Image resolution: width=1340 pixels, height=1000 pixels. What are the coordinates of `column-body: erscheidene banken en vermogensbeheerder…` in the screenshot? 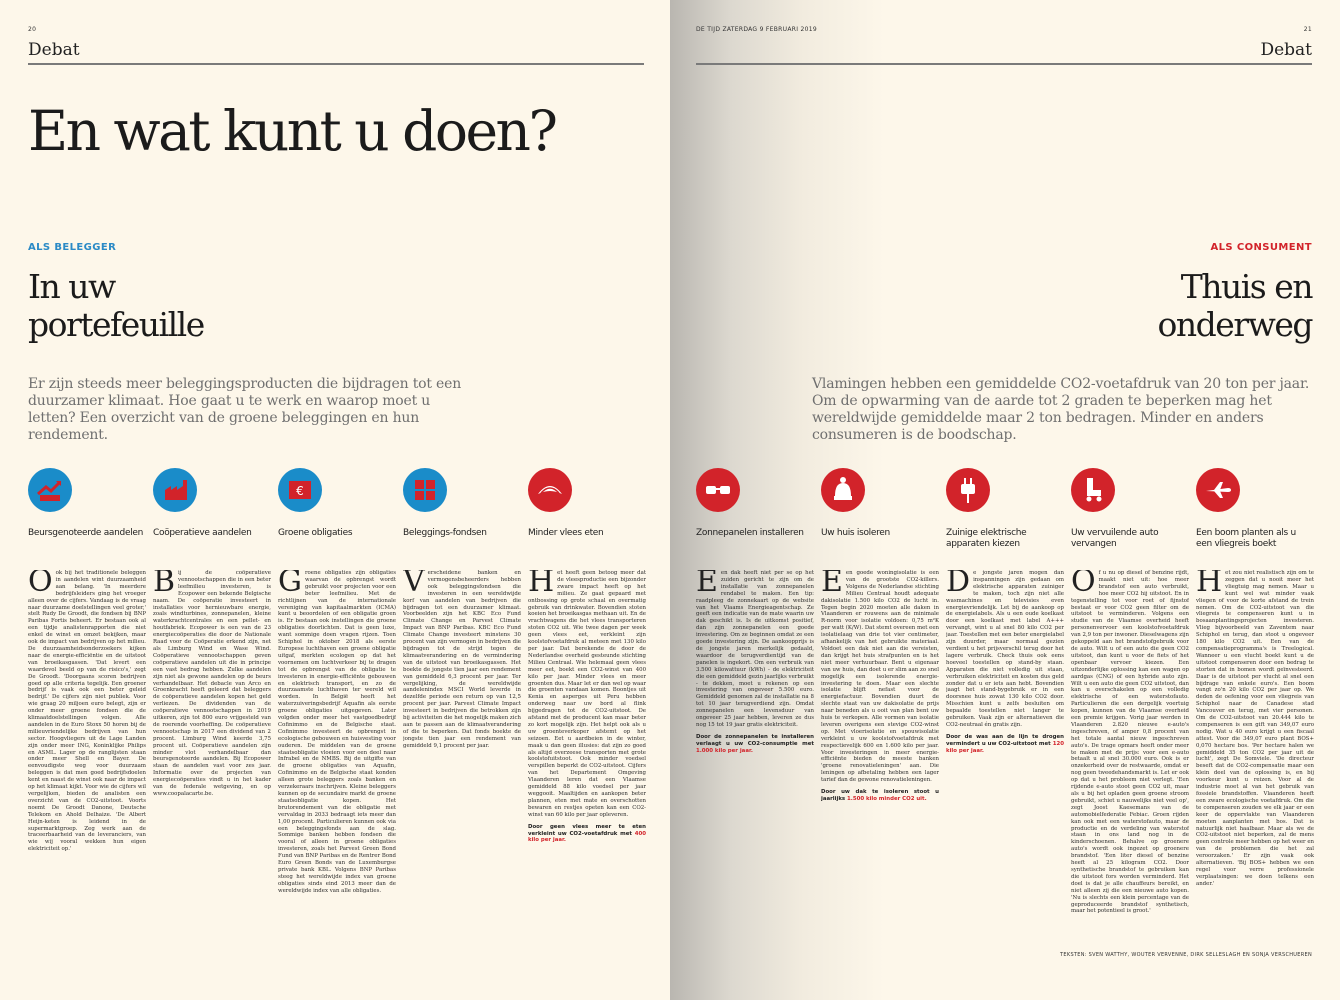 It's located at (462, 659).